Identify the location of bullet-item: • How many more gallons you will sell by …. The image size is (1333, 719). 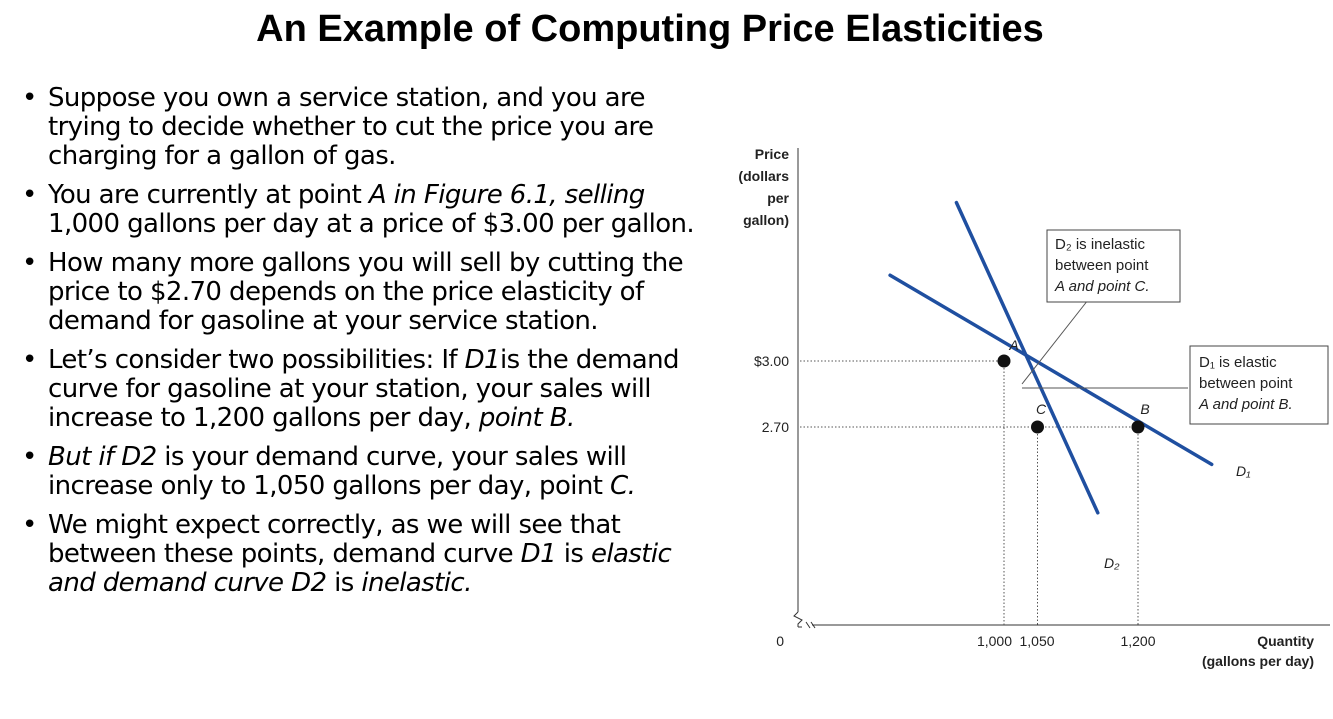
(370, 292).